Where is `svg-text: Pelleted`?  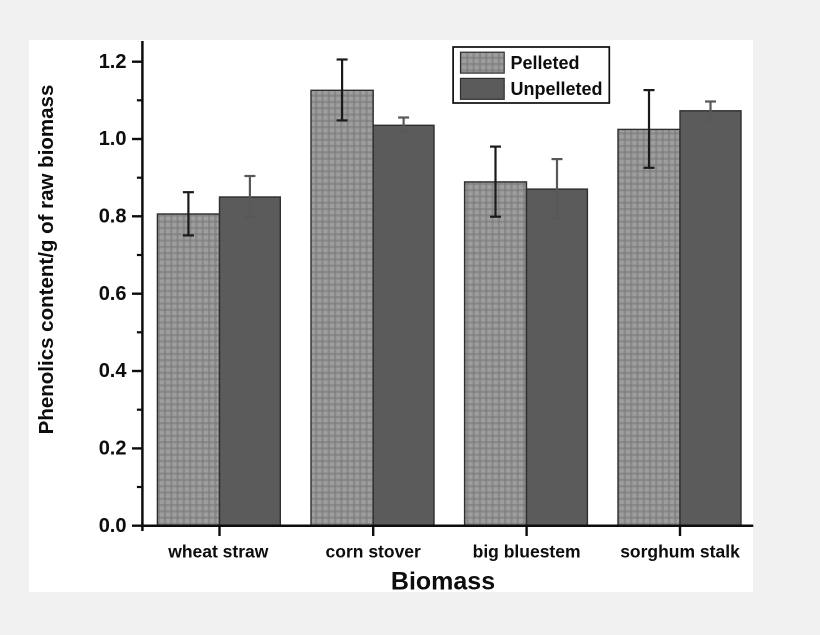
svg-text: Pelleted is located at coordinates (545, 63).